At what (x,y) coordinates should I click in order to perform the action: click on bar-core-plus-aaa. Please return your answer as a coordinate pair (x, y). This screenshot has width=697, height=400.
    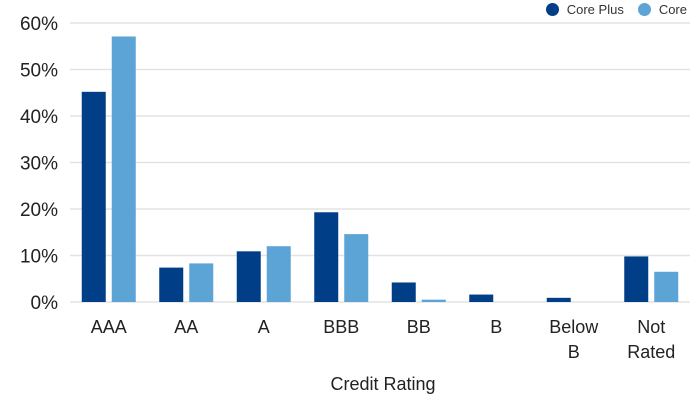
    Looking at the image, I should click on (93, 196).